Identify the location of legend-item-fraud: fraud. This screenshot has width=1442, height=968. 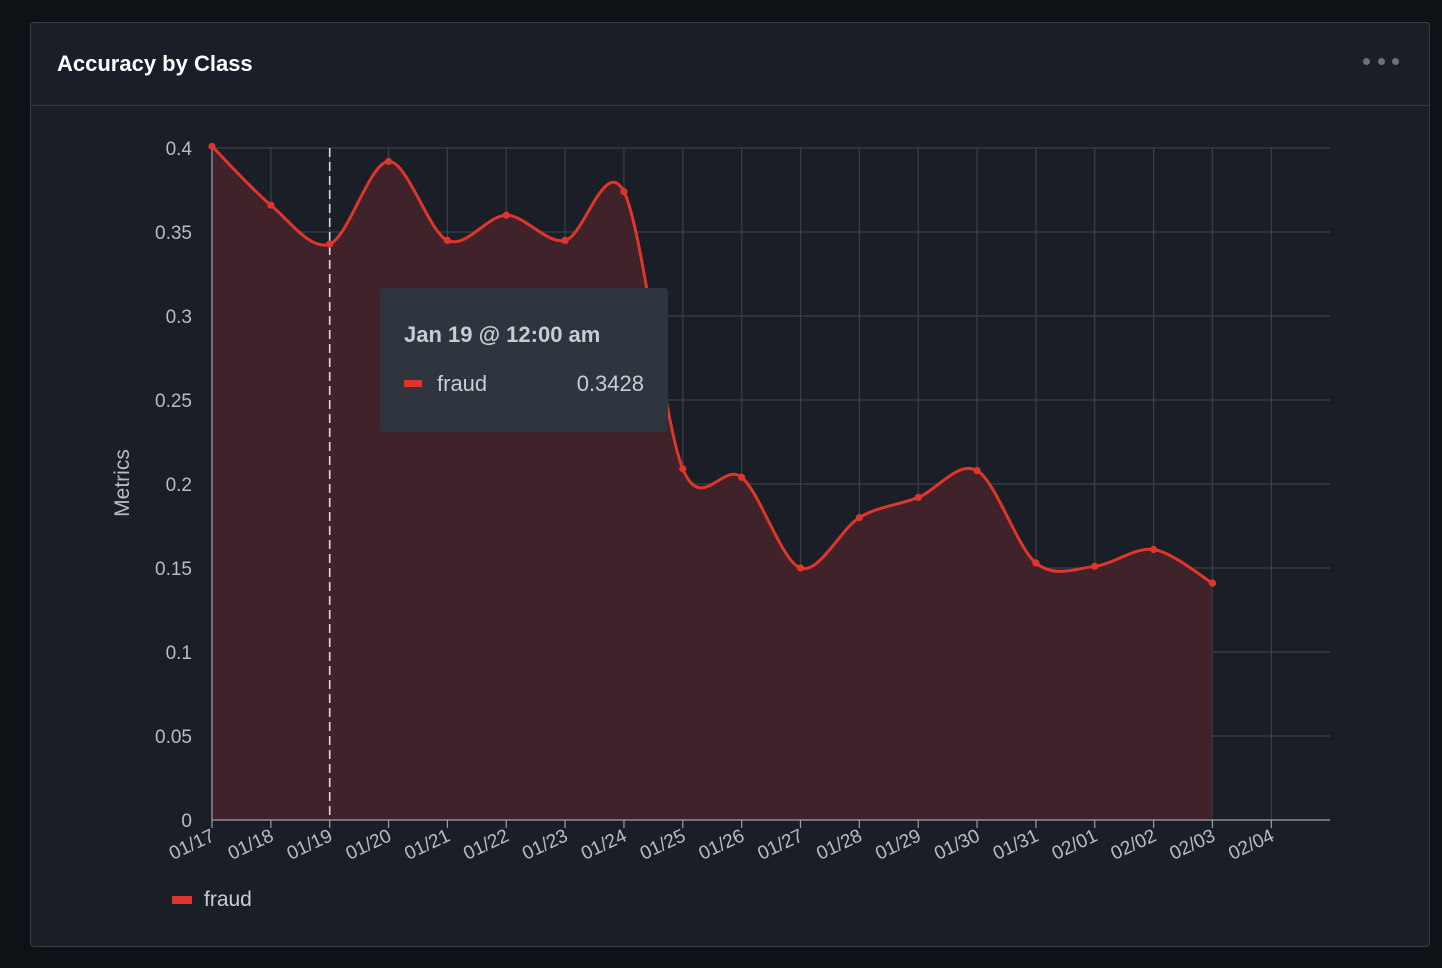
(212, 900).